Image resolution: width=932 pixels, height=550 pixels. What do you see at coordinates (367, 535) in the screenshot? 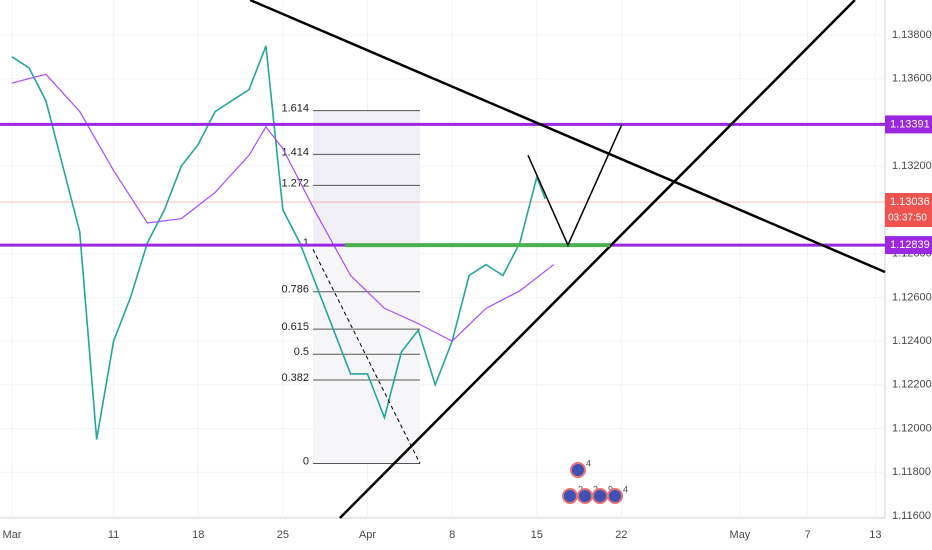
I see `x-tick-label: Apr` at bounding box center [367, 535].